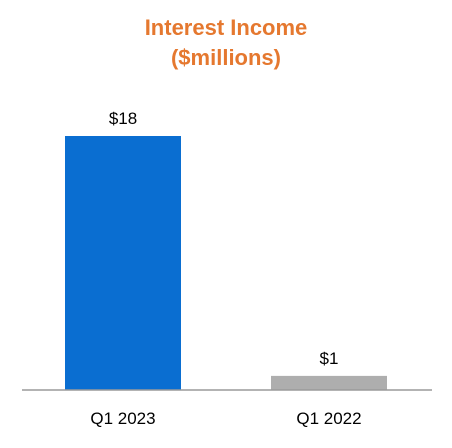  I want to click on bar-q1-2022, so click(329, 382).